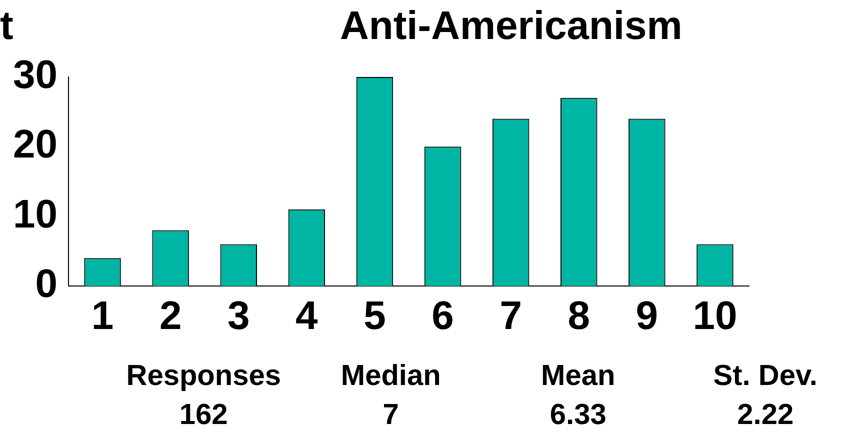 This screenshot has height=440, width=859. I want to click on text: 7, so click(391, 415).